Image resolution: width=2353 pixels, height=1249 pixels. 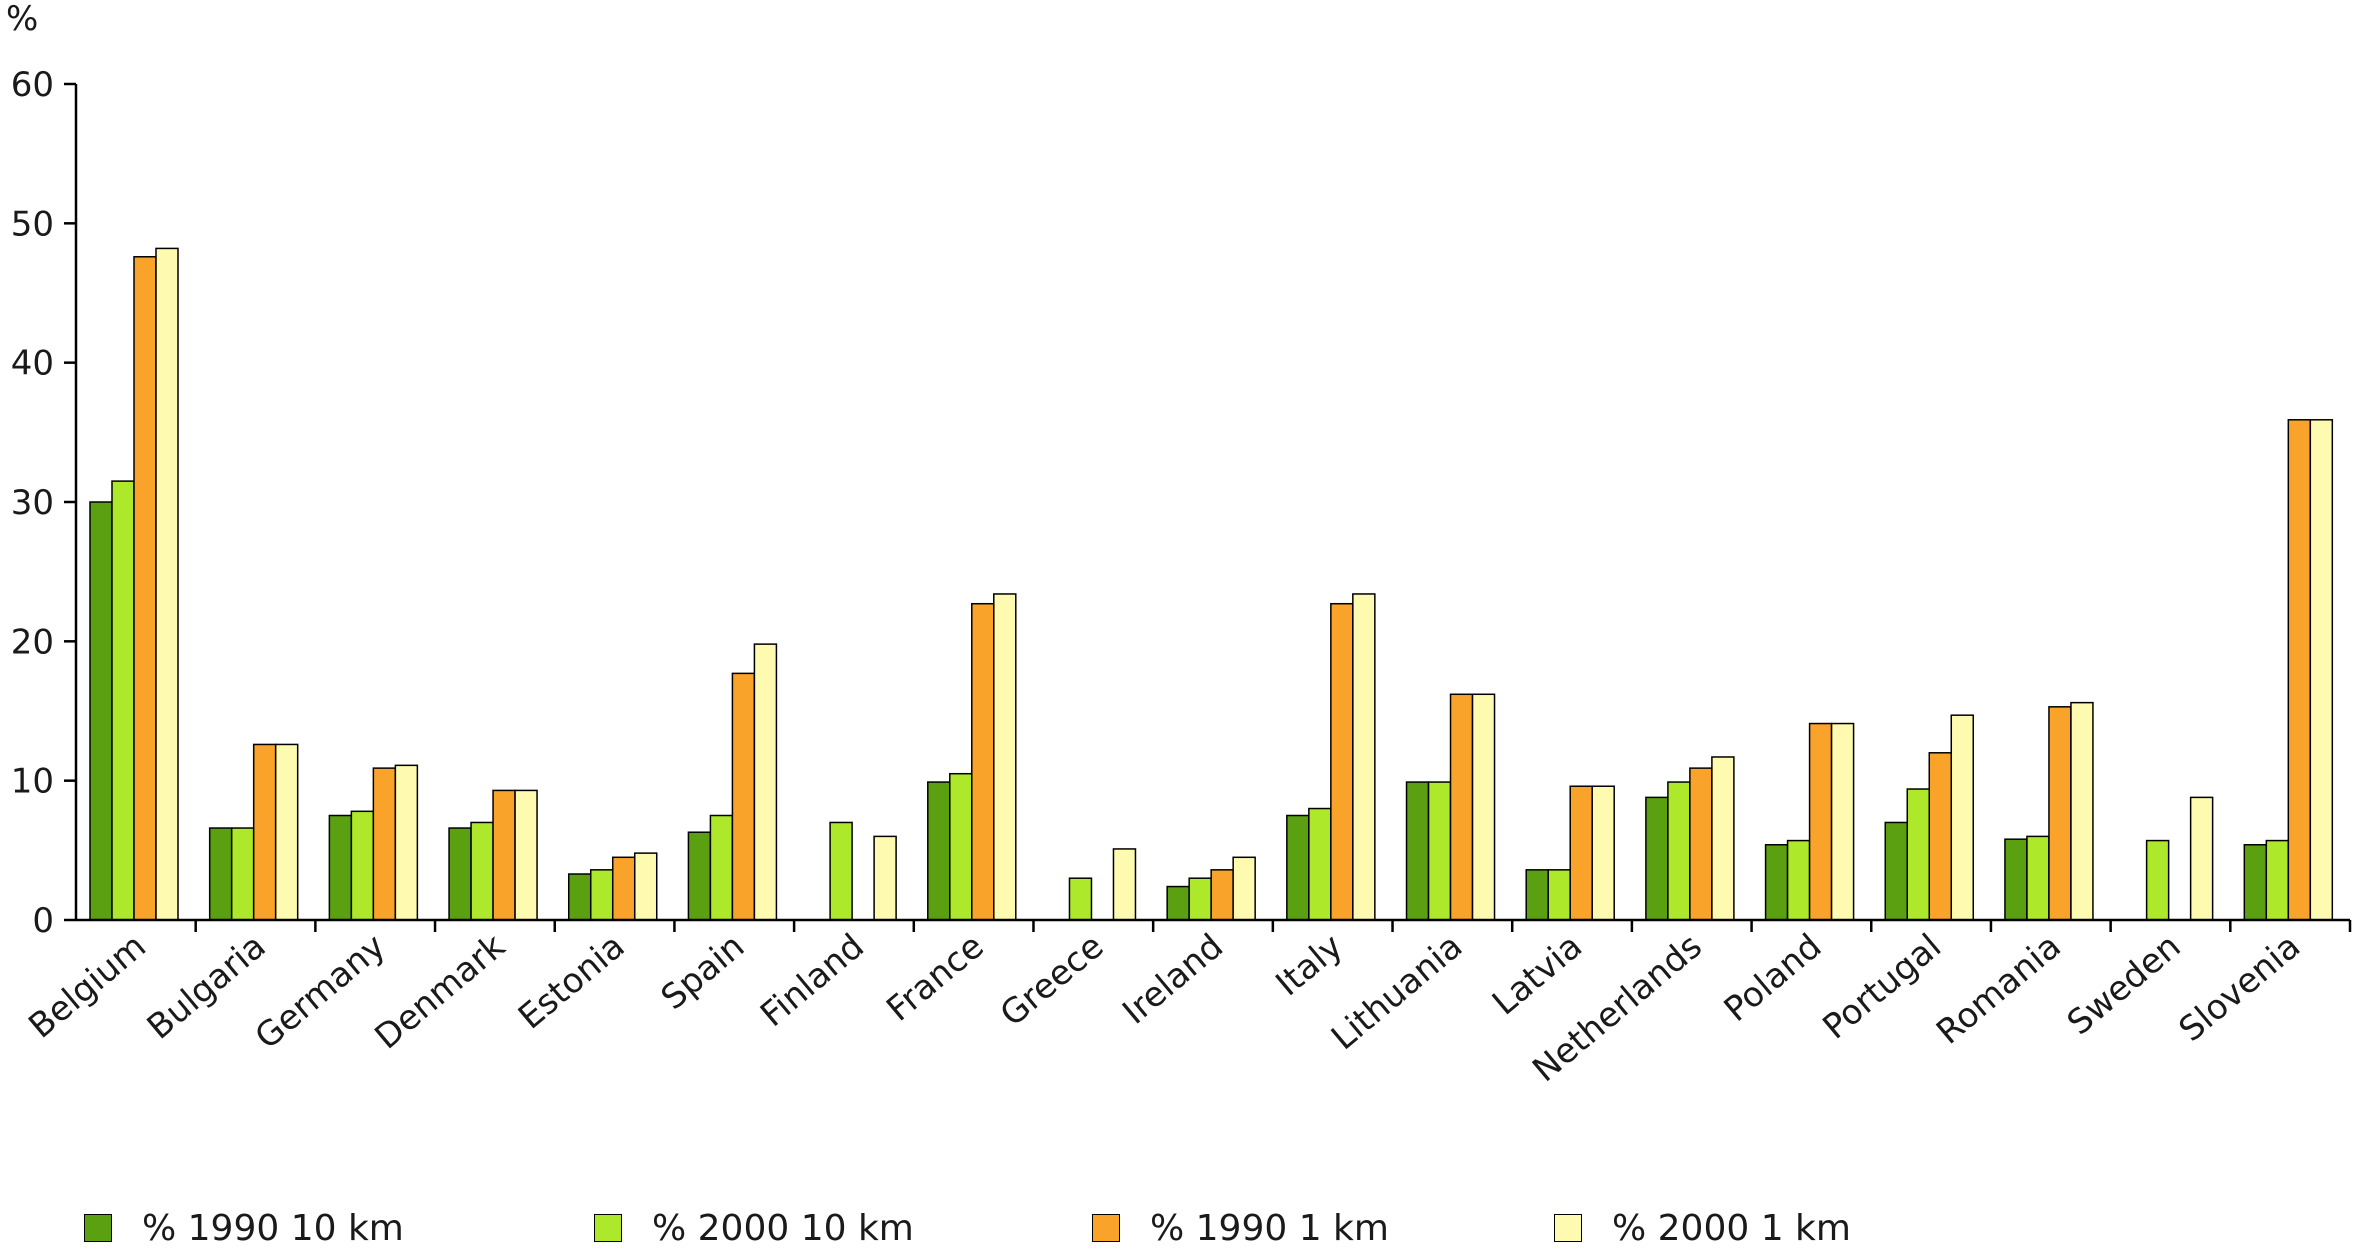 I want to click on x-tick-label: Ireland, so click(x=1173, y=979).